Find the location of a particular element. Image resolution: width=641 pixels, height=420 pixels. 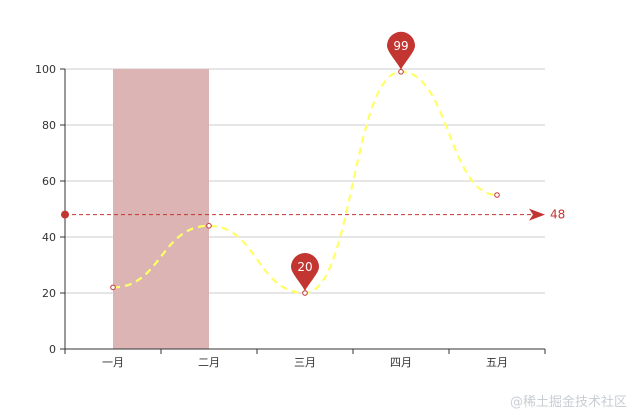

y-tick-label: 20 is located at coordinates (49, 293).